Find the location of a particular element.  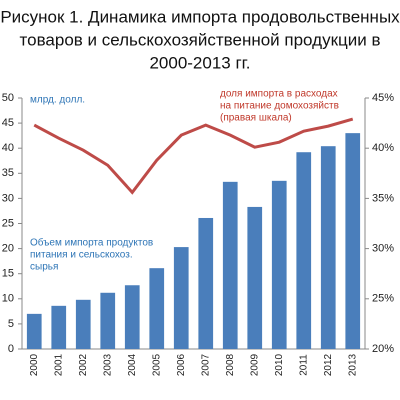

y-tick-label: 0 is located at coordinates (11, 349).